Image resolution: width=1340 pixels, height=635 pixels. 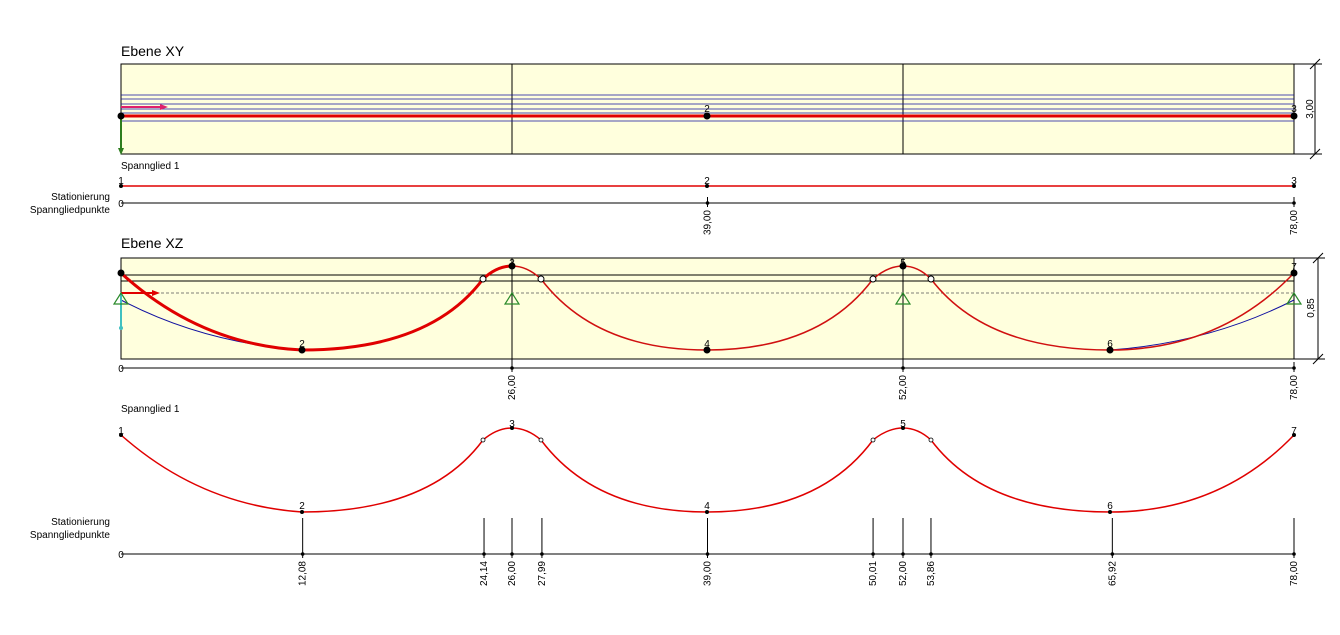 What do you see at coordinates (512, 424) in the screenshot?
I see `elevation-point-label-3: 3` at bounding box center [512, 424].